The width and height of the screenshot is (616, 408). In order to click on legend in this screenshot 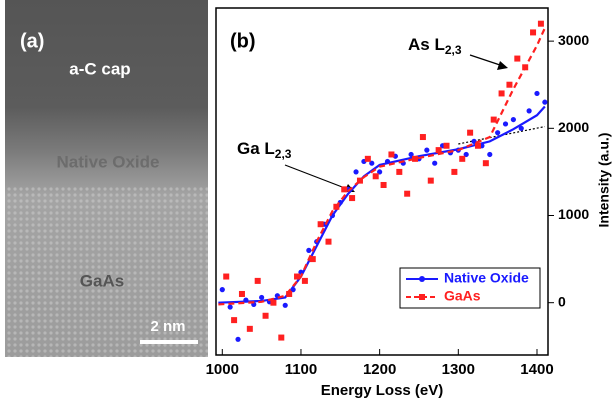, I will do `click(470, 288)`.